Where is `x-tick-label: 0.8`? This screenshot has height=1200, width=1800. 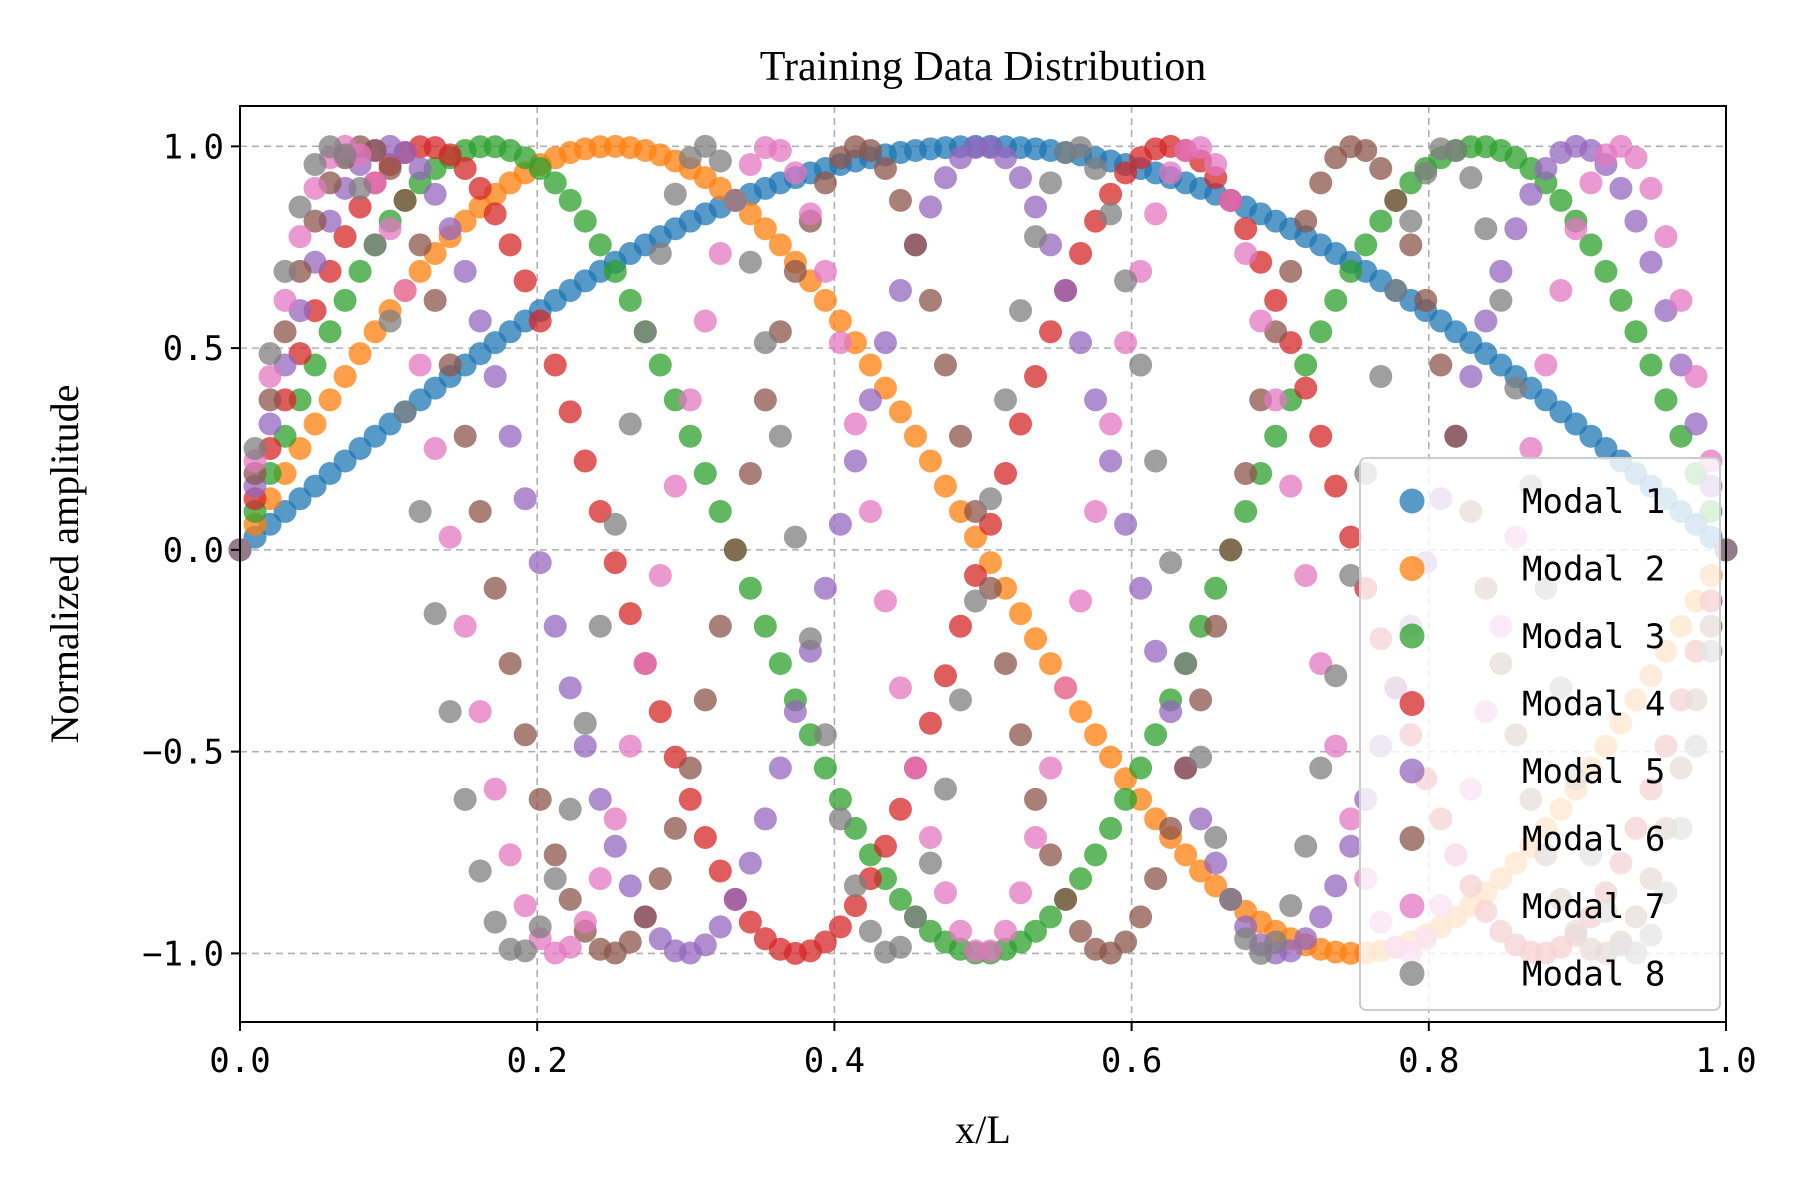
x-tick-label: 0.8 is located at coordinates (1428, 1061).